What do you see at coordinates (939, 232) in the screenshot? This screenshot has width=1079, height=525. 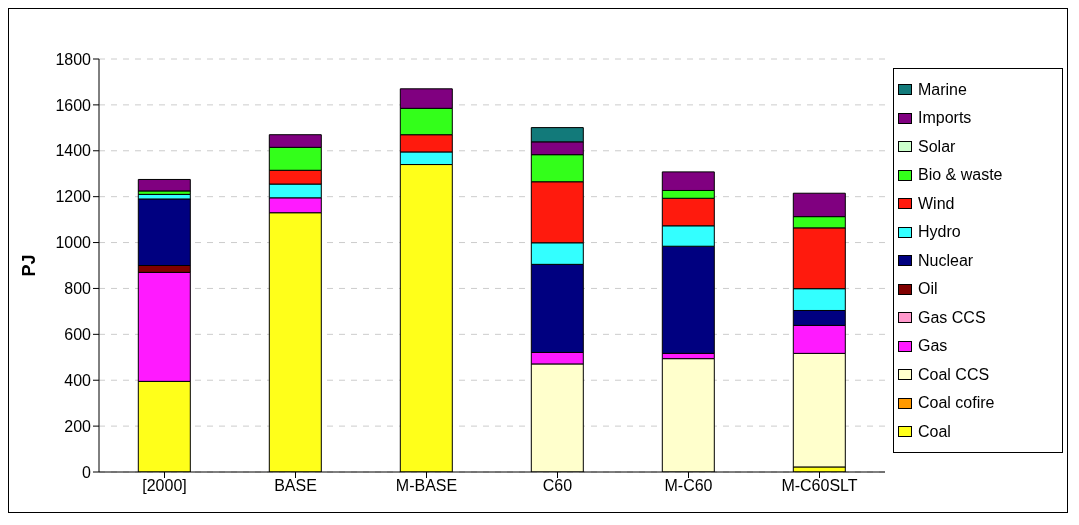 I see `legend-label: Hydro` at bounding box center [939, 232].